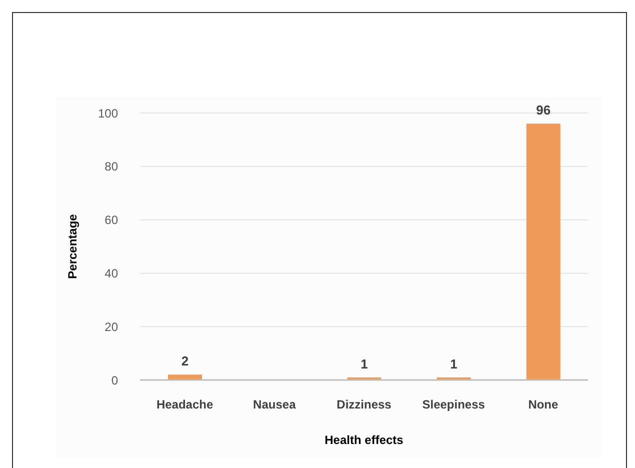 This screenshot has height=468, width=635. Describe the element at coordinates (111, 327) in the screenshot. I see `y-tick-label: 20` at that location.